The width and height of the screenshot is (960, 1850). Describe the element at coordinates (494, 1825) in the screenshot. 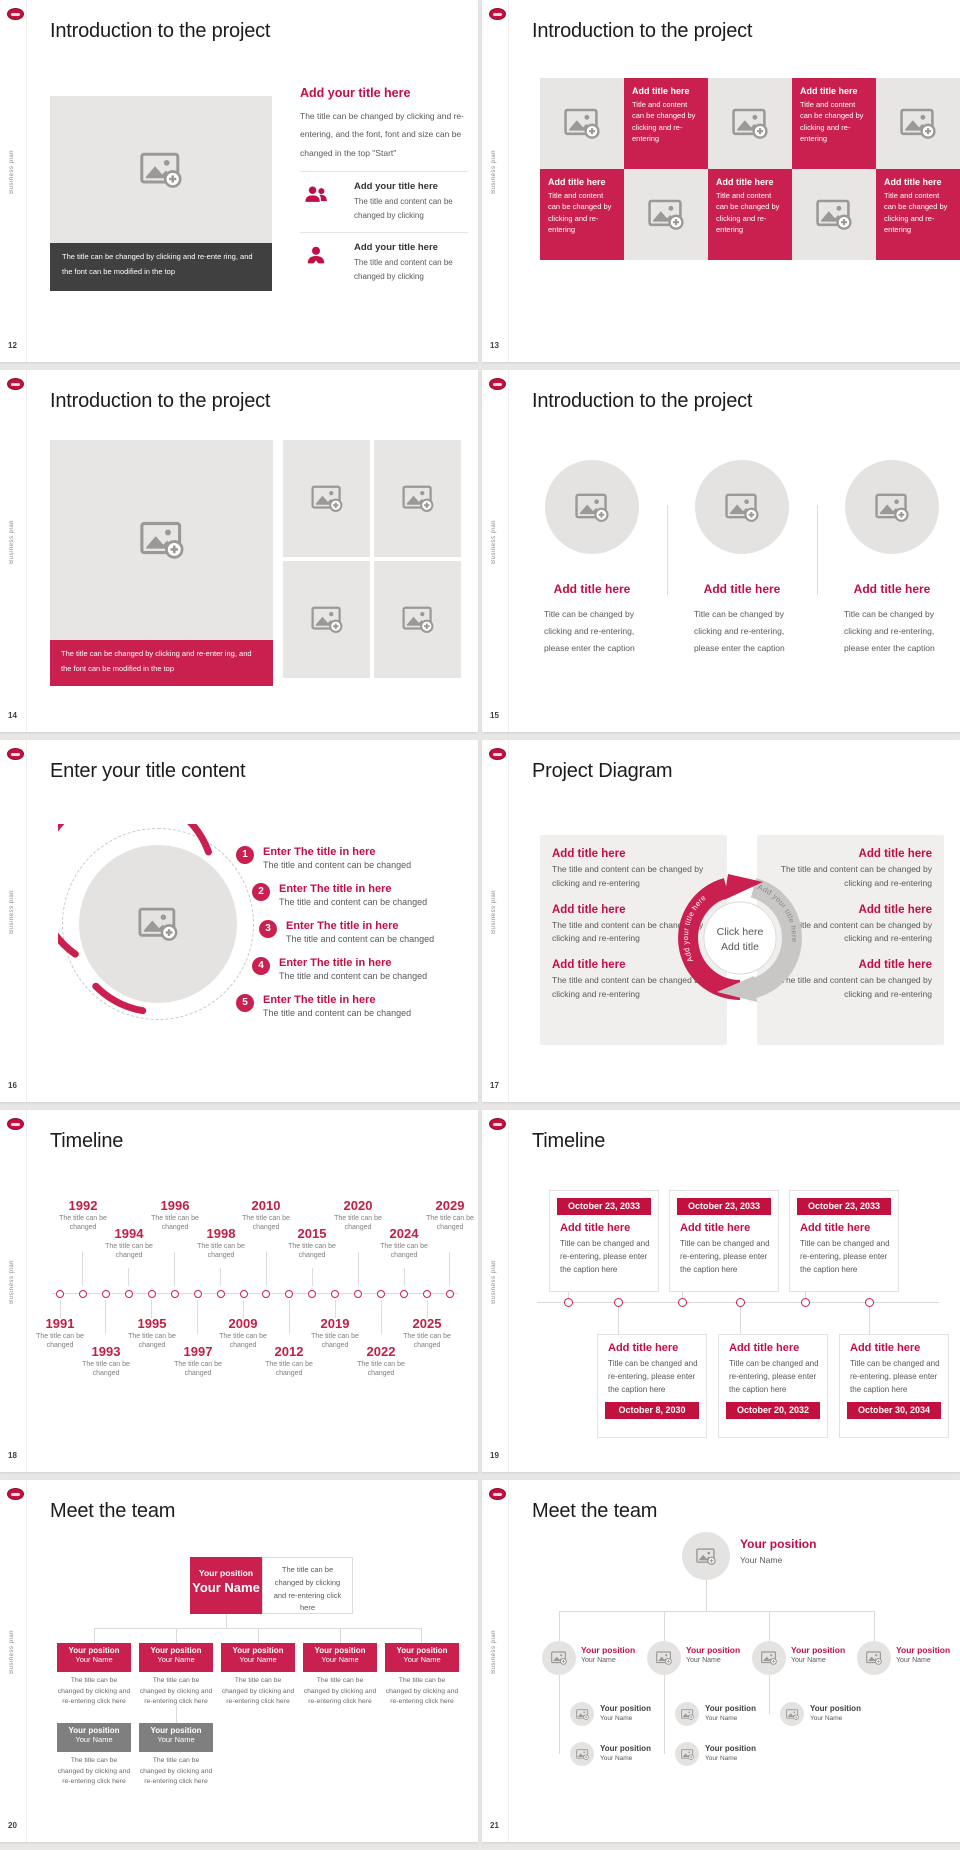

I see `page-number: 21` at that location.